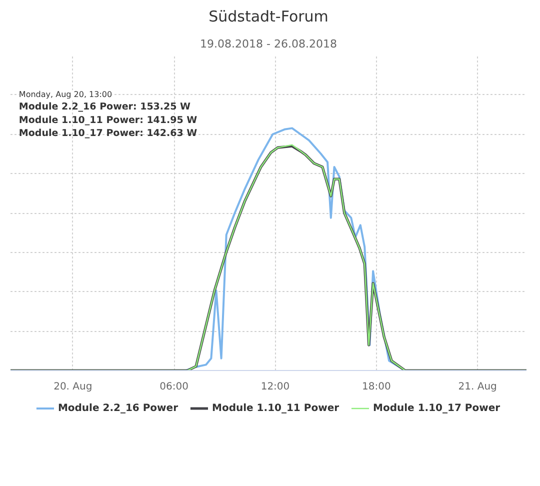  What do you see at coordinates (376, 387) in the screenshot?
I see `x-tick-label: 18:00` at bounding box center [376, 387].